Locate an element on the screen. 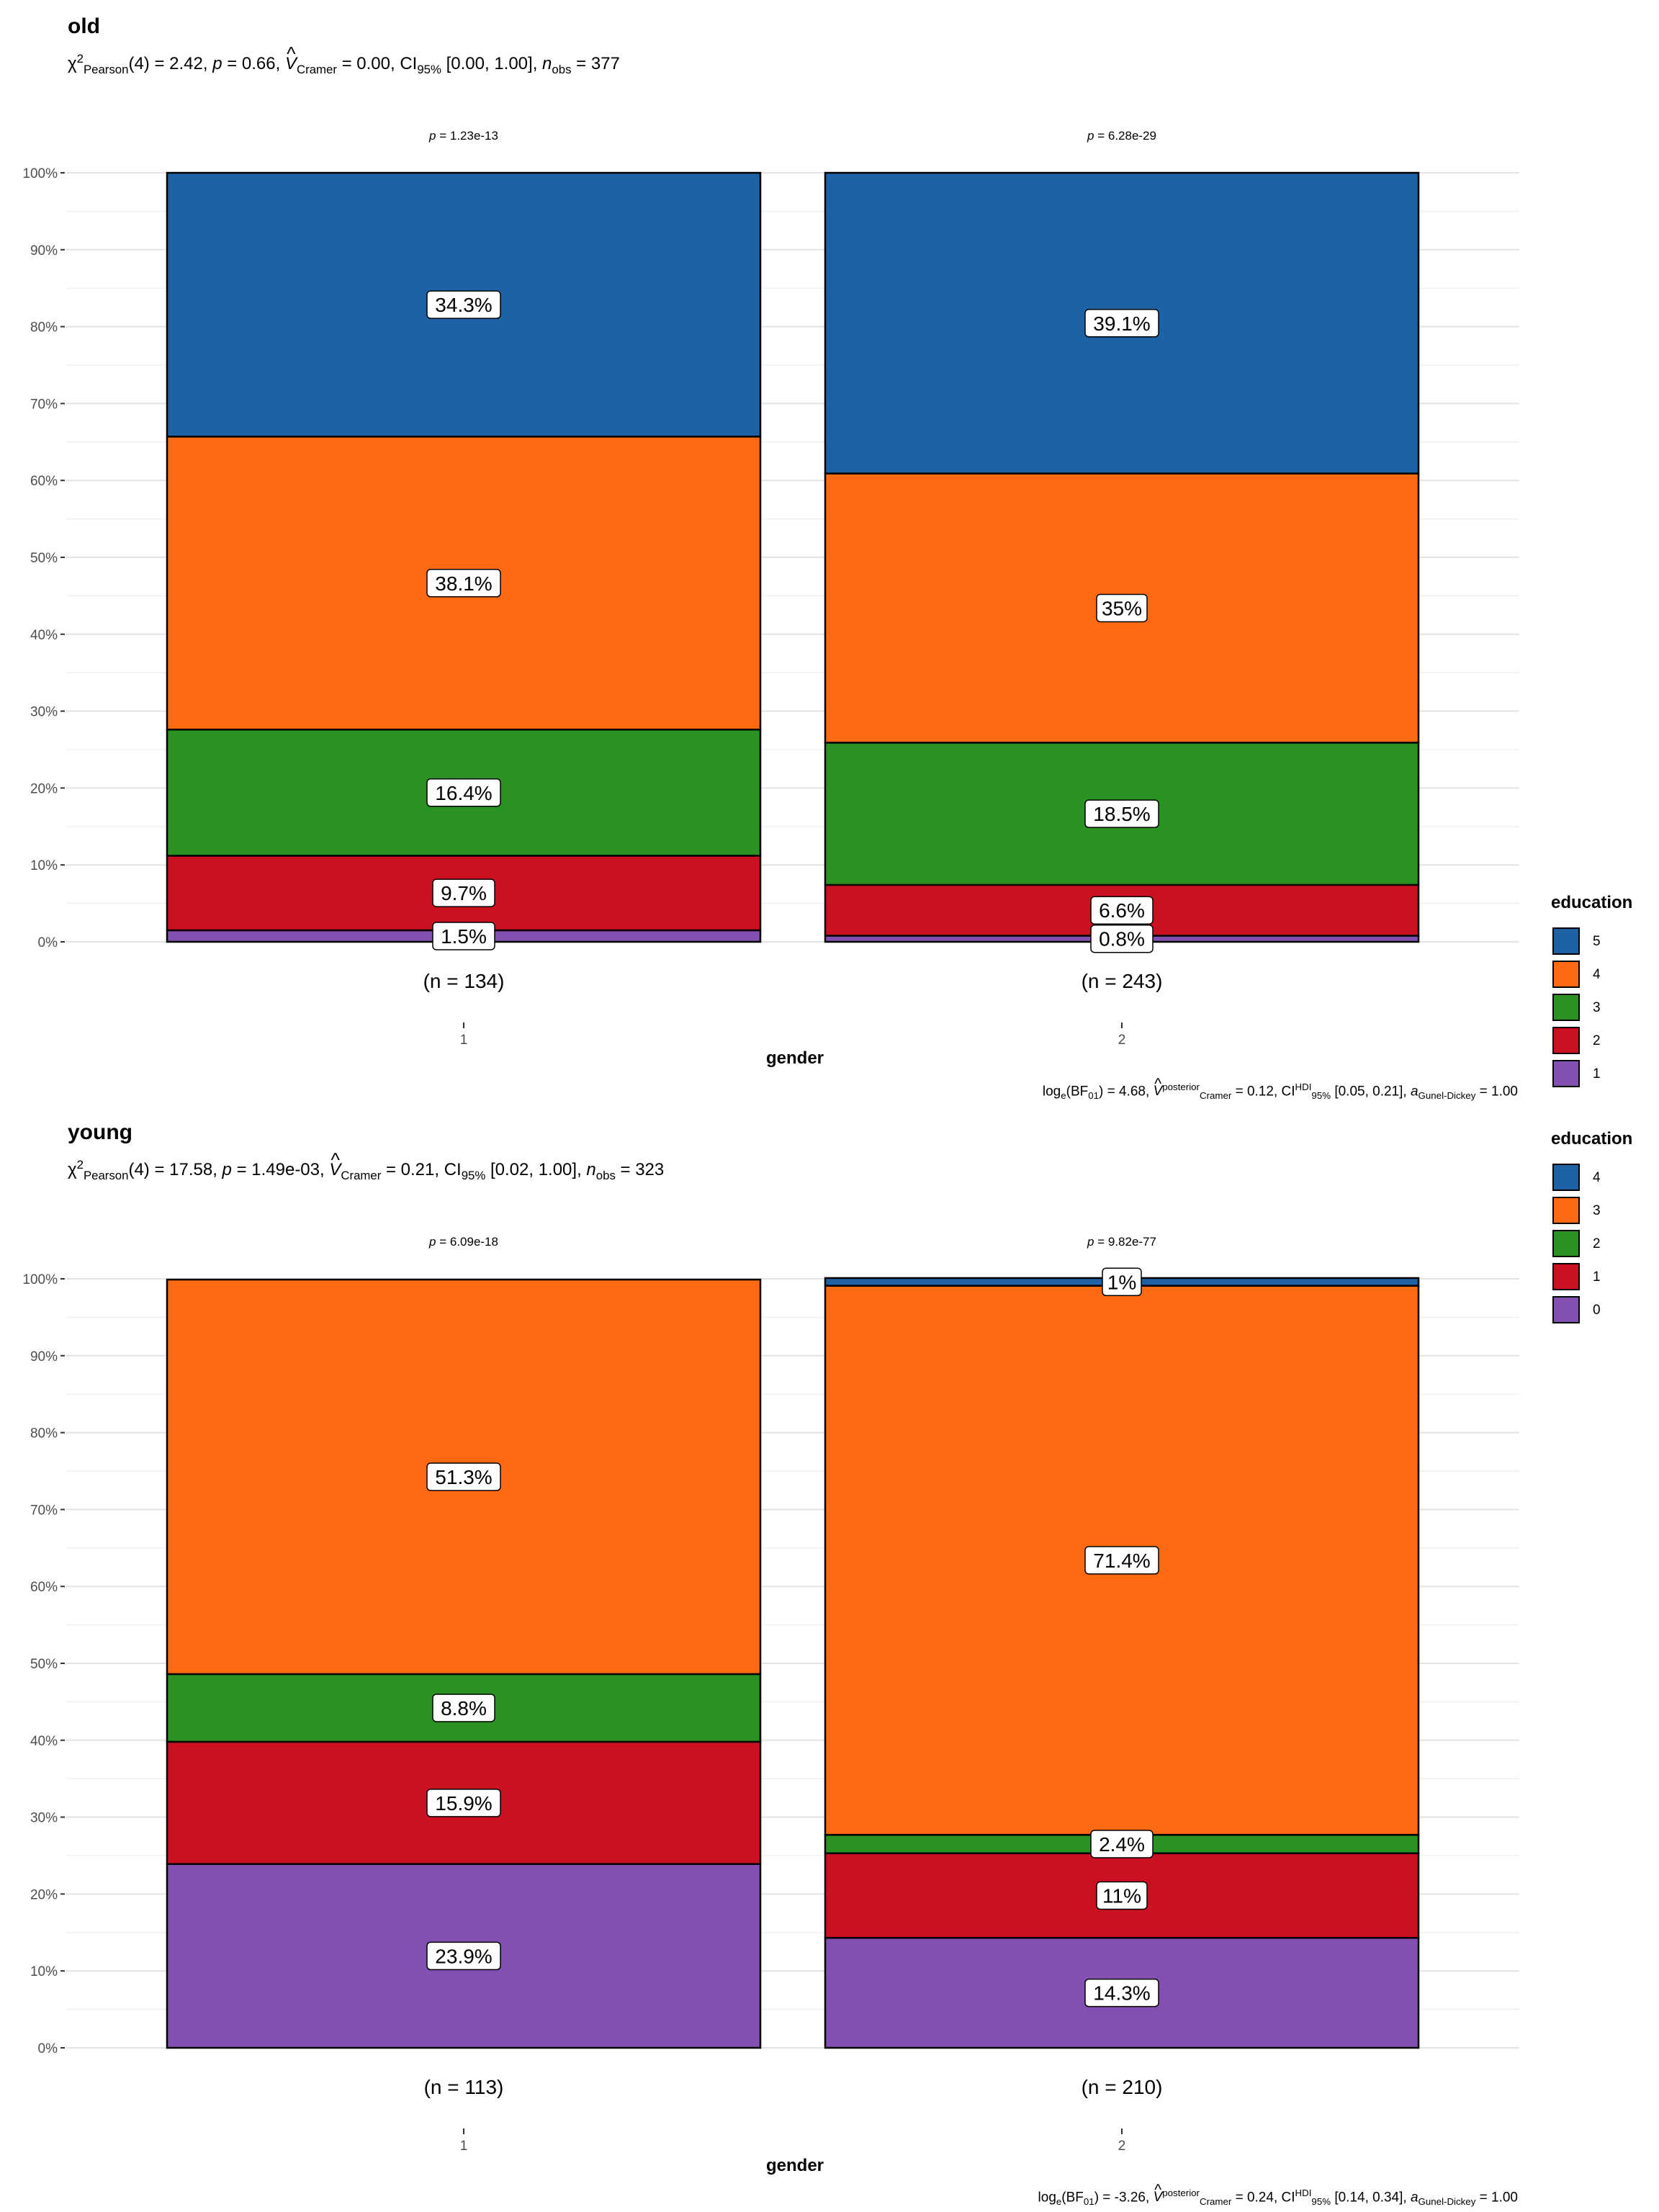 Image resolution: width=1659 pixels, height=2212 pixels. data-label: 18.5% is located at coordinates (1121, 814).